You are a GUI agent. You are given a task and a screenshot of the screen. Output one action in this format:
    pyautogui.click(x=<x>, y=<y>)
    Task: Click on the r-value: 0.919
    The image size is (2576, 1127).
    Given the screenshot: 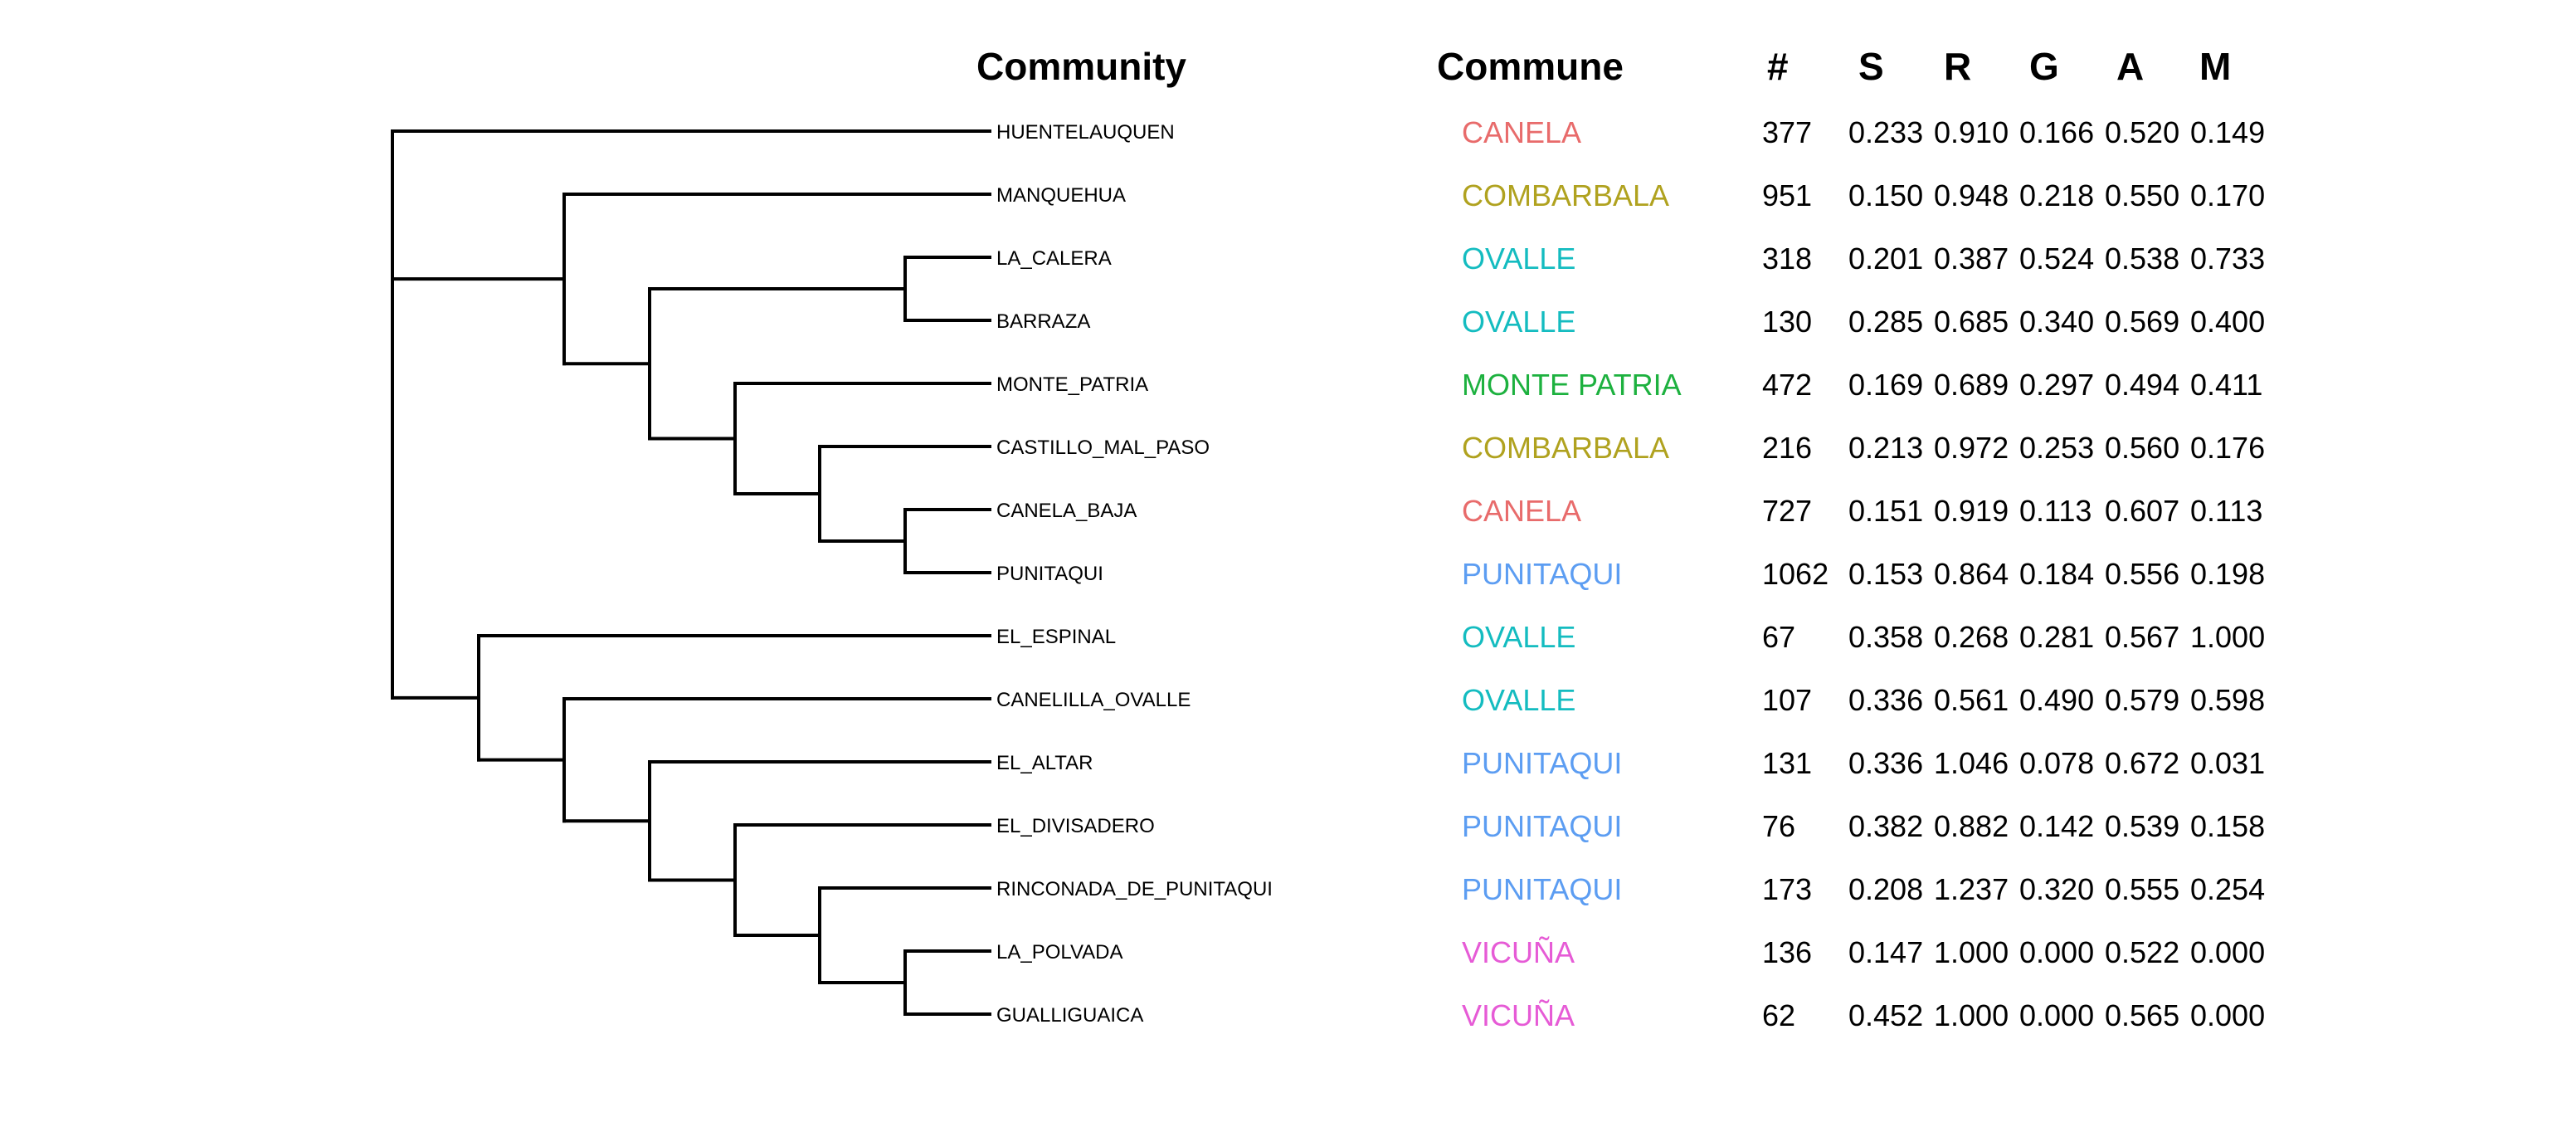 What is the action you would take?
    pyautogui.click(x=1971, y=511)
    